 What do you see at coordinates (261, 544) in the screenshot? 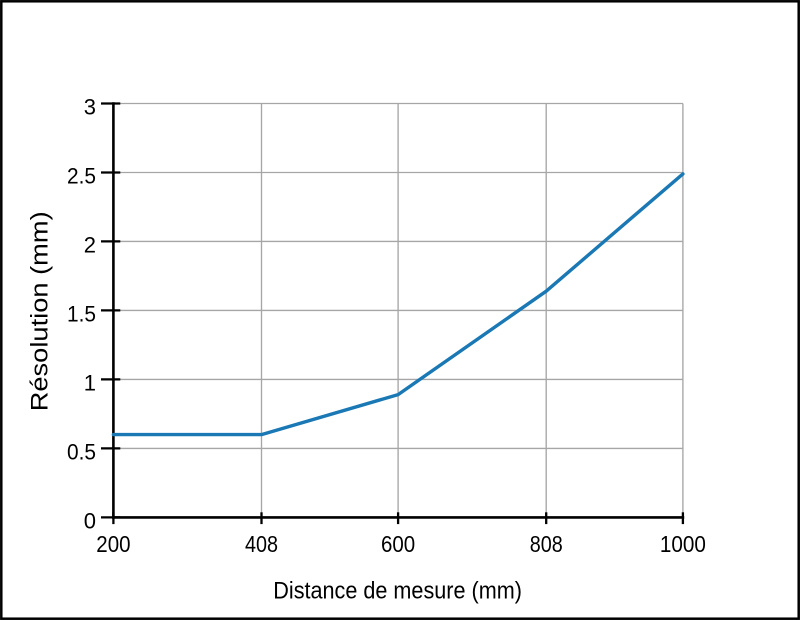
I see `svg-text: 408` at bounding box center [261, 544].